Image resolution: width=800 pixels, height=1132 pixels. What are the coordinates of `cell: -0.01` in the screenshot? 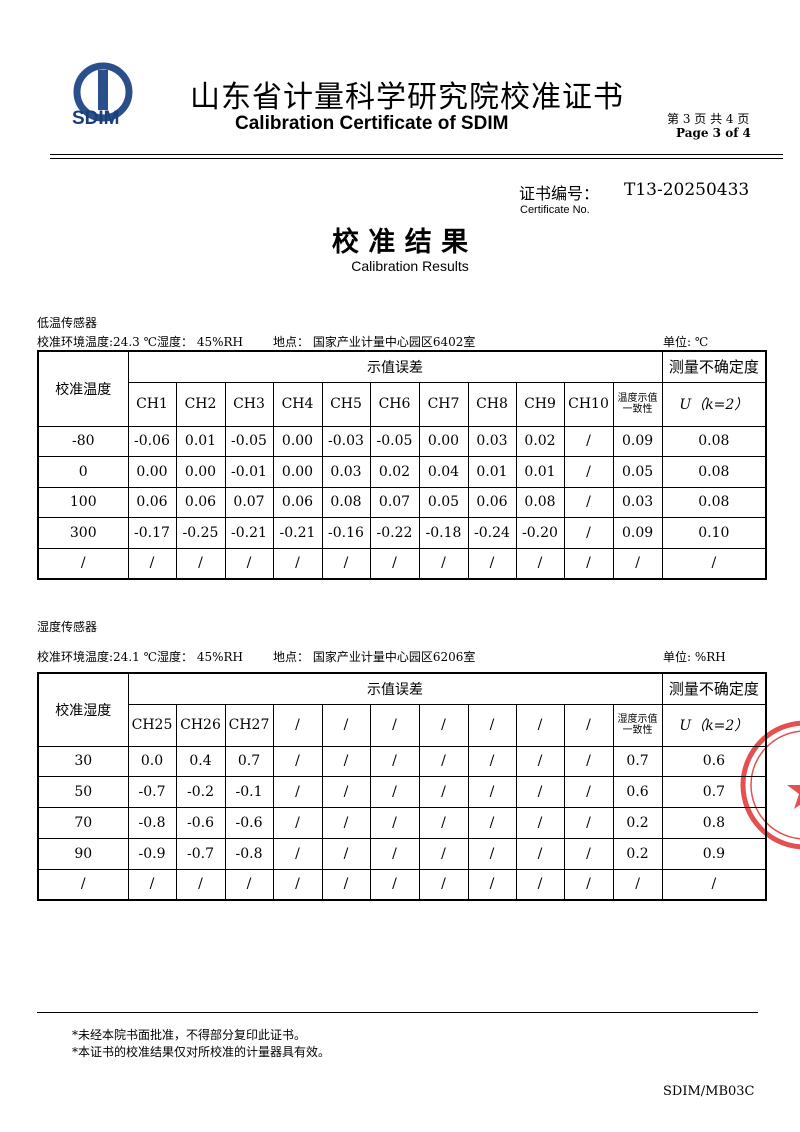 It's located at (249, 472).